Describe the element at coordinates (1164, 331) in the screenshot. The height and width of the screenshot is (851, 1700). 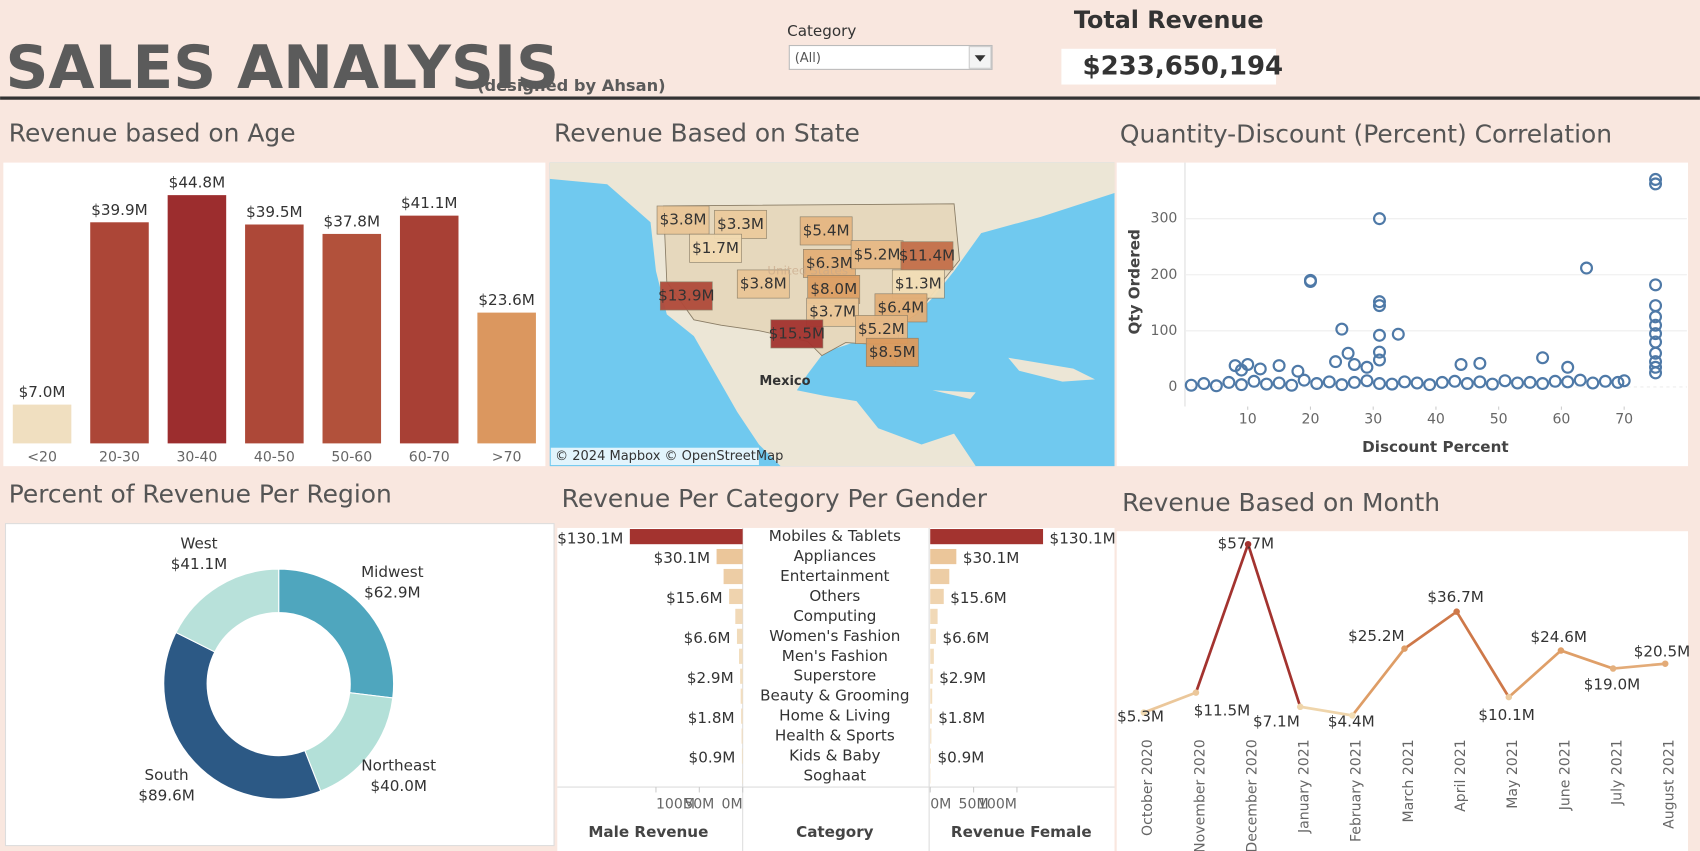
I see `y-tick-label: 100` at that location.